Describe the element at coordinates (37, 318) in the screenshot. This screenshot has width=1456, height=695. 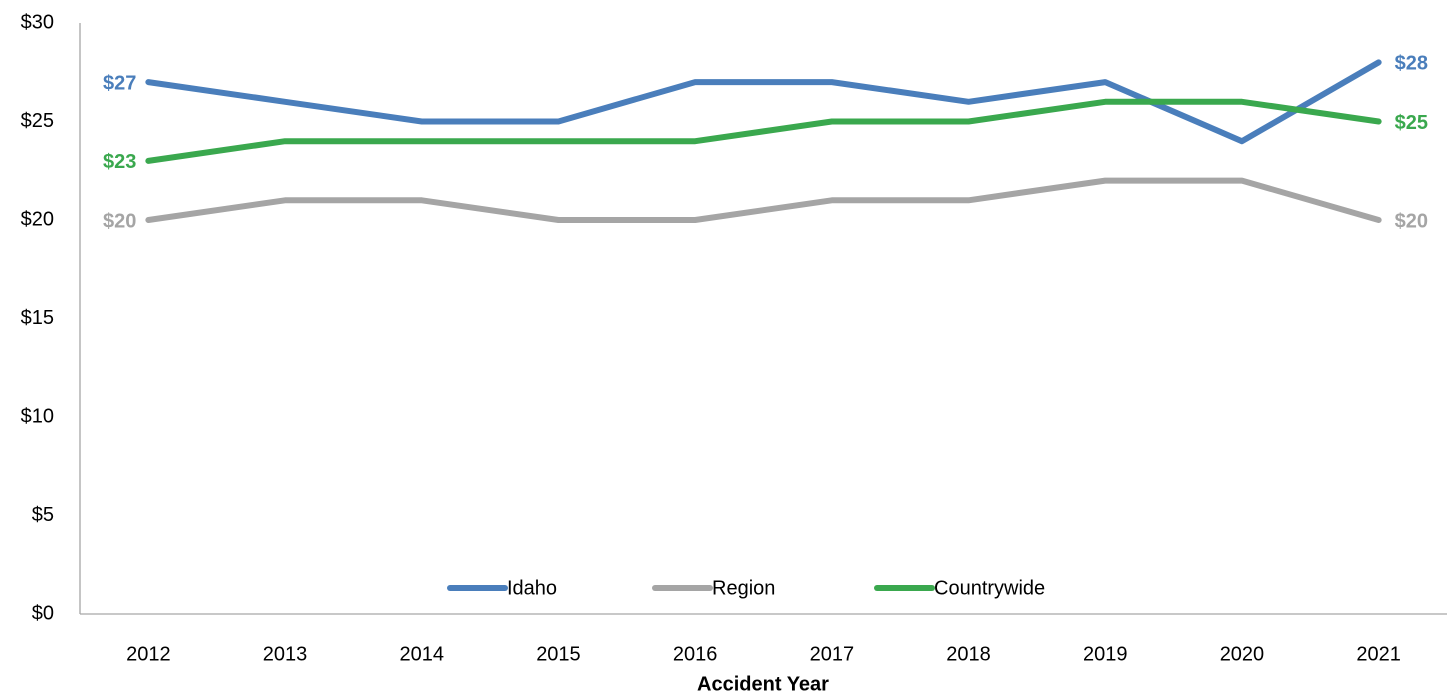
I see `y-tick-label: $15` at that location.